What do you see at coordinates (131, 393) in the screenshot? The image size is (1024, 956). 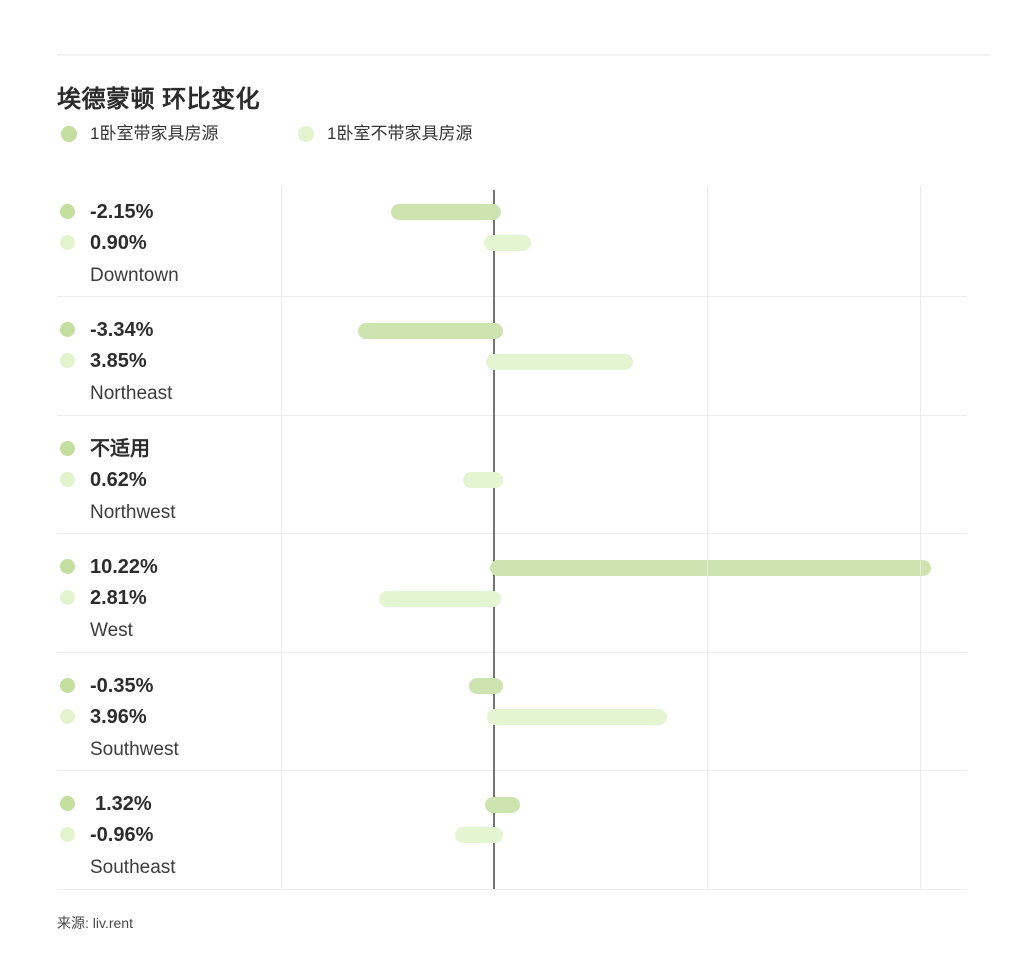 I see `area-label: Northeast` at bounding box center [131, 393].